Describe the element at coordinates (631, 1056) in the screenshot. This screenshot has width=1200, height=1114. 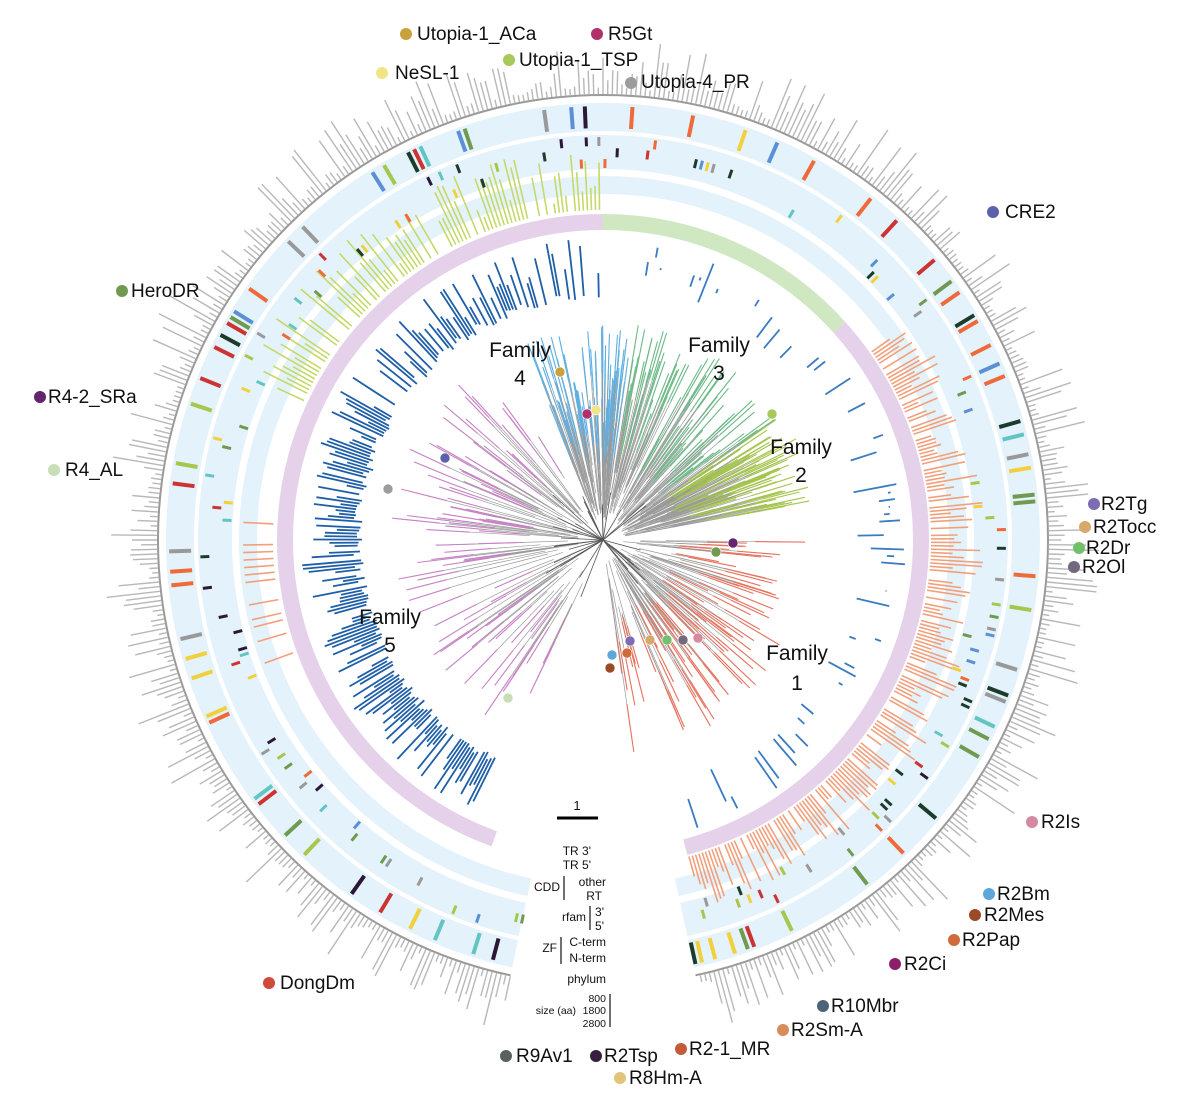
I see `element-name: R2Tsp` at that location.